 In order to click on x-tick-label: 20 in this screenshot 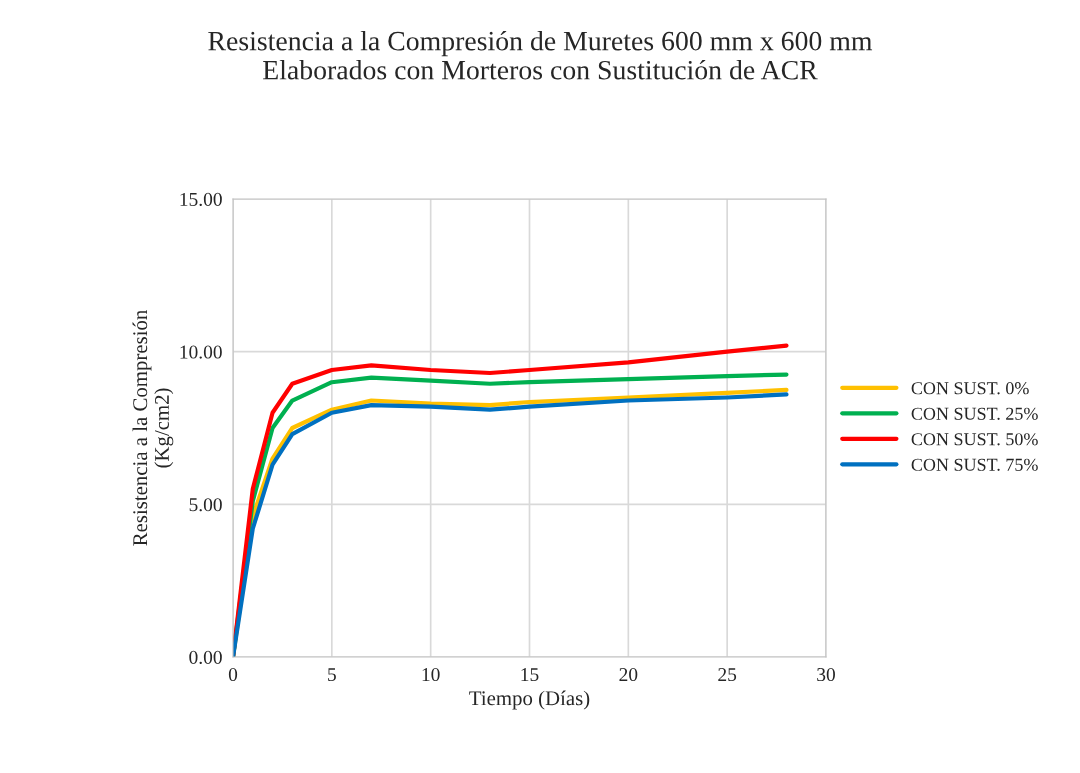, I will do `click(628, 674)`.